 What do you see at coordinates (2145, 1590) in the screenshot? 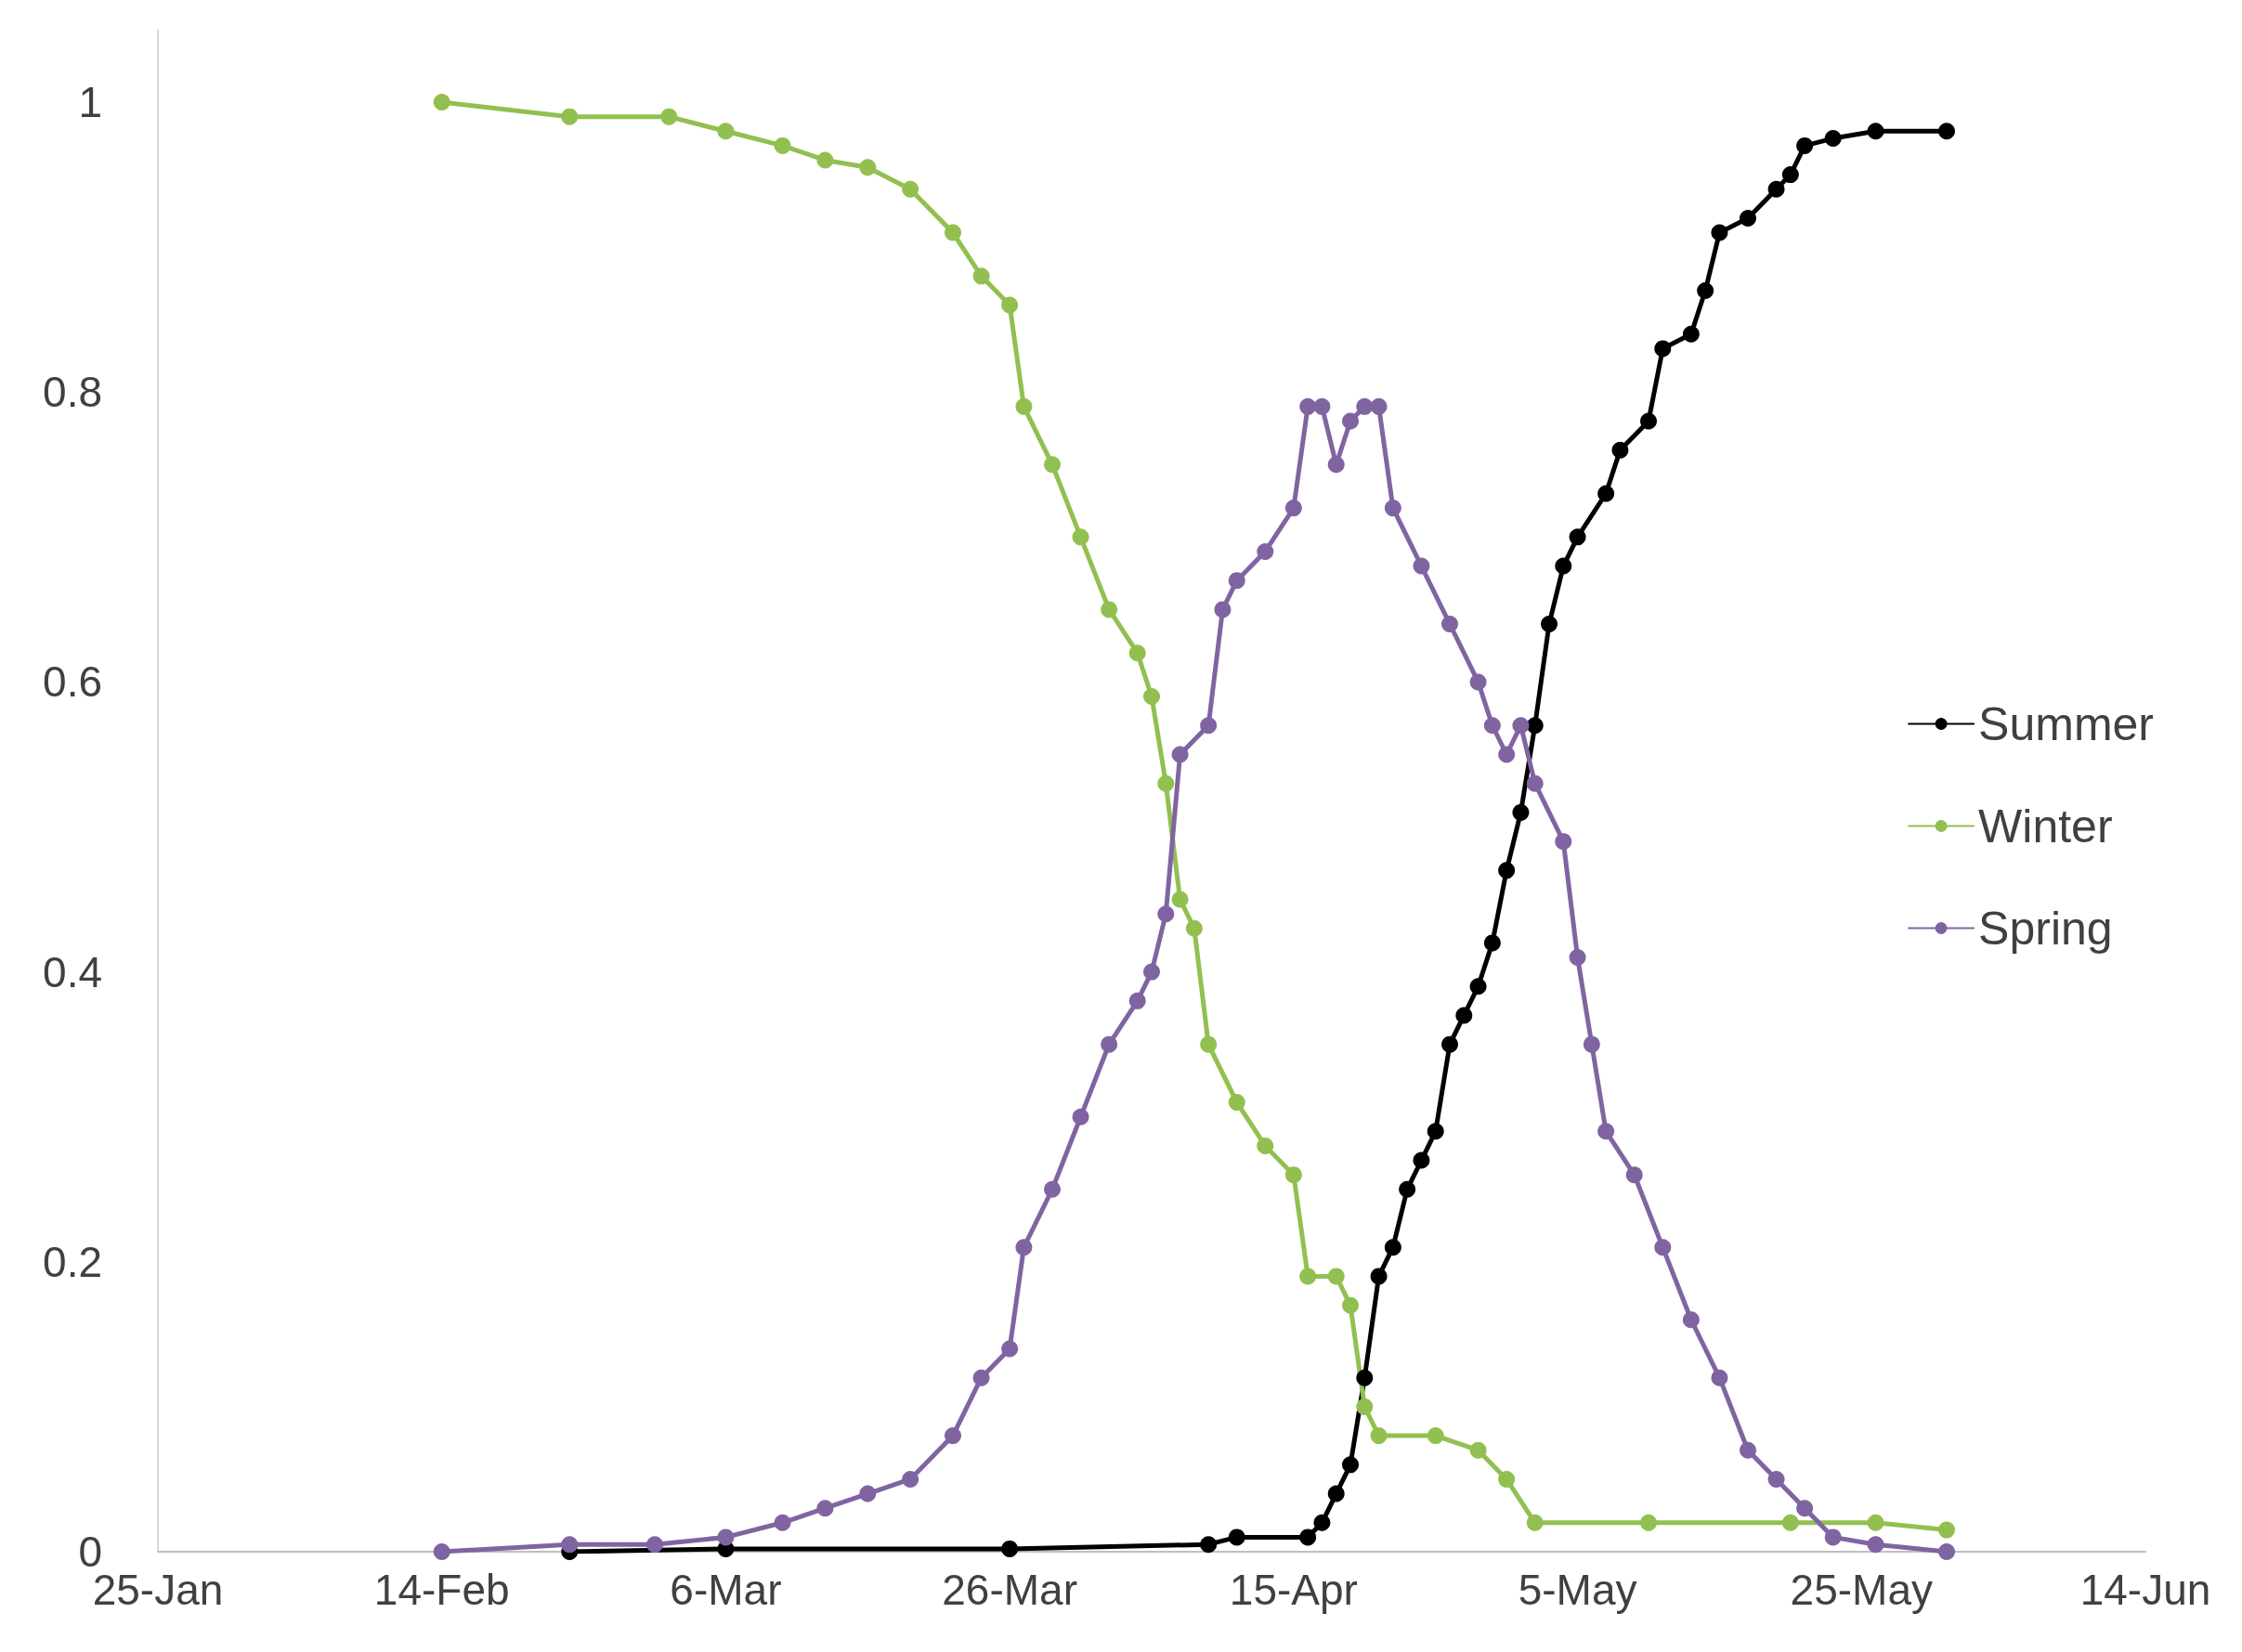
I see `x-tick-label: 14-Jun` at bounding box center [2145, 1590].